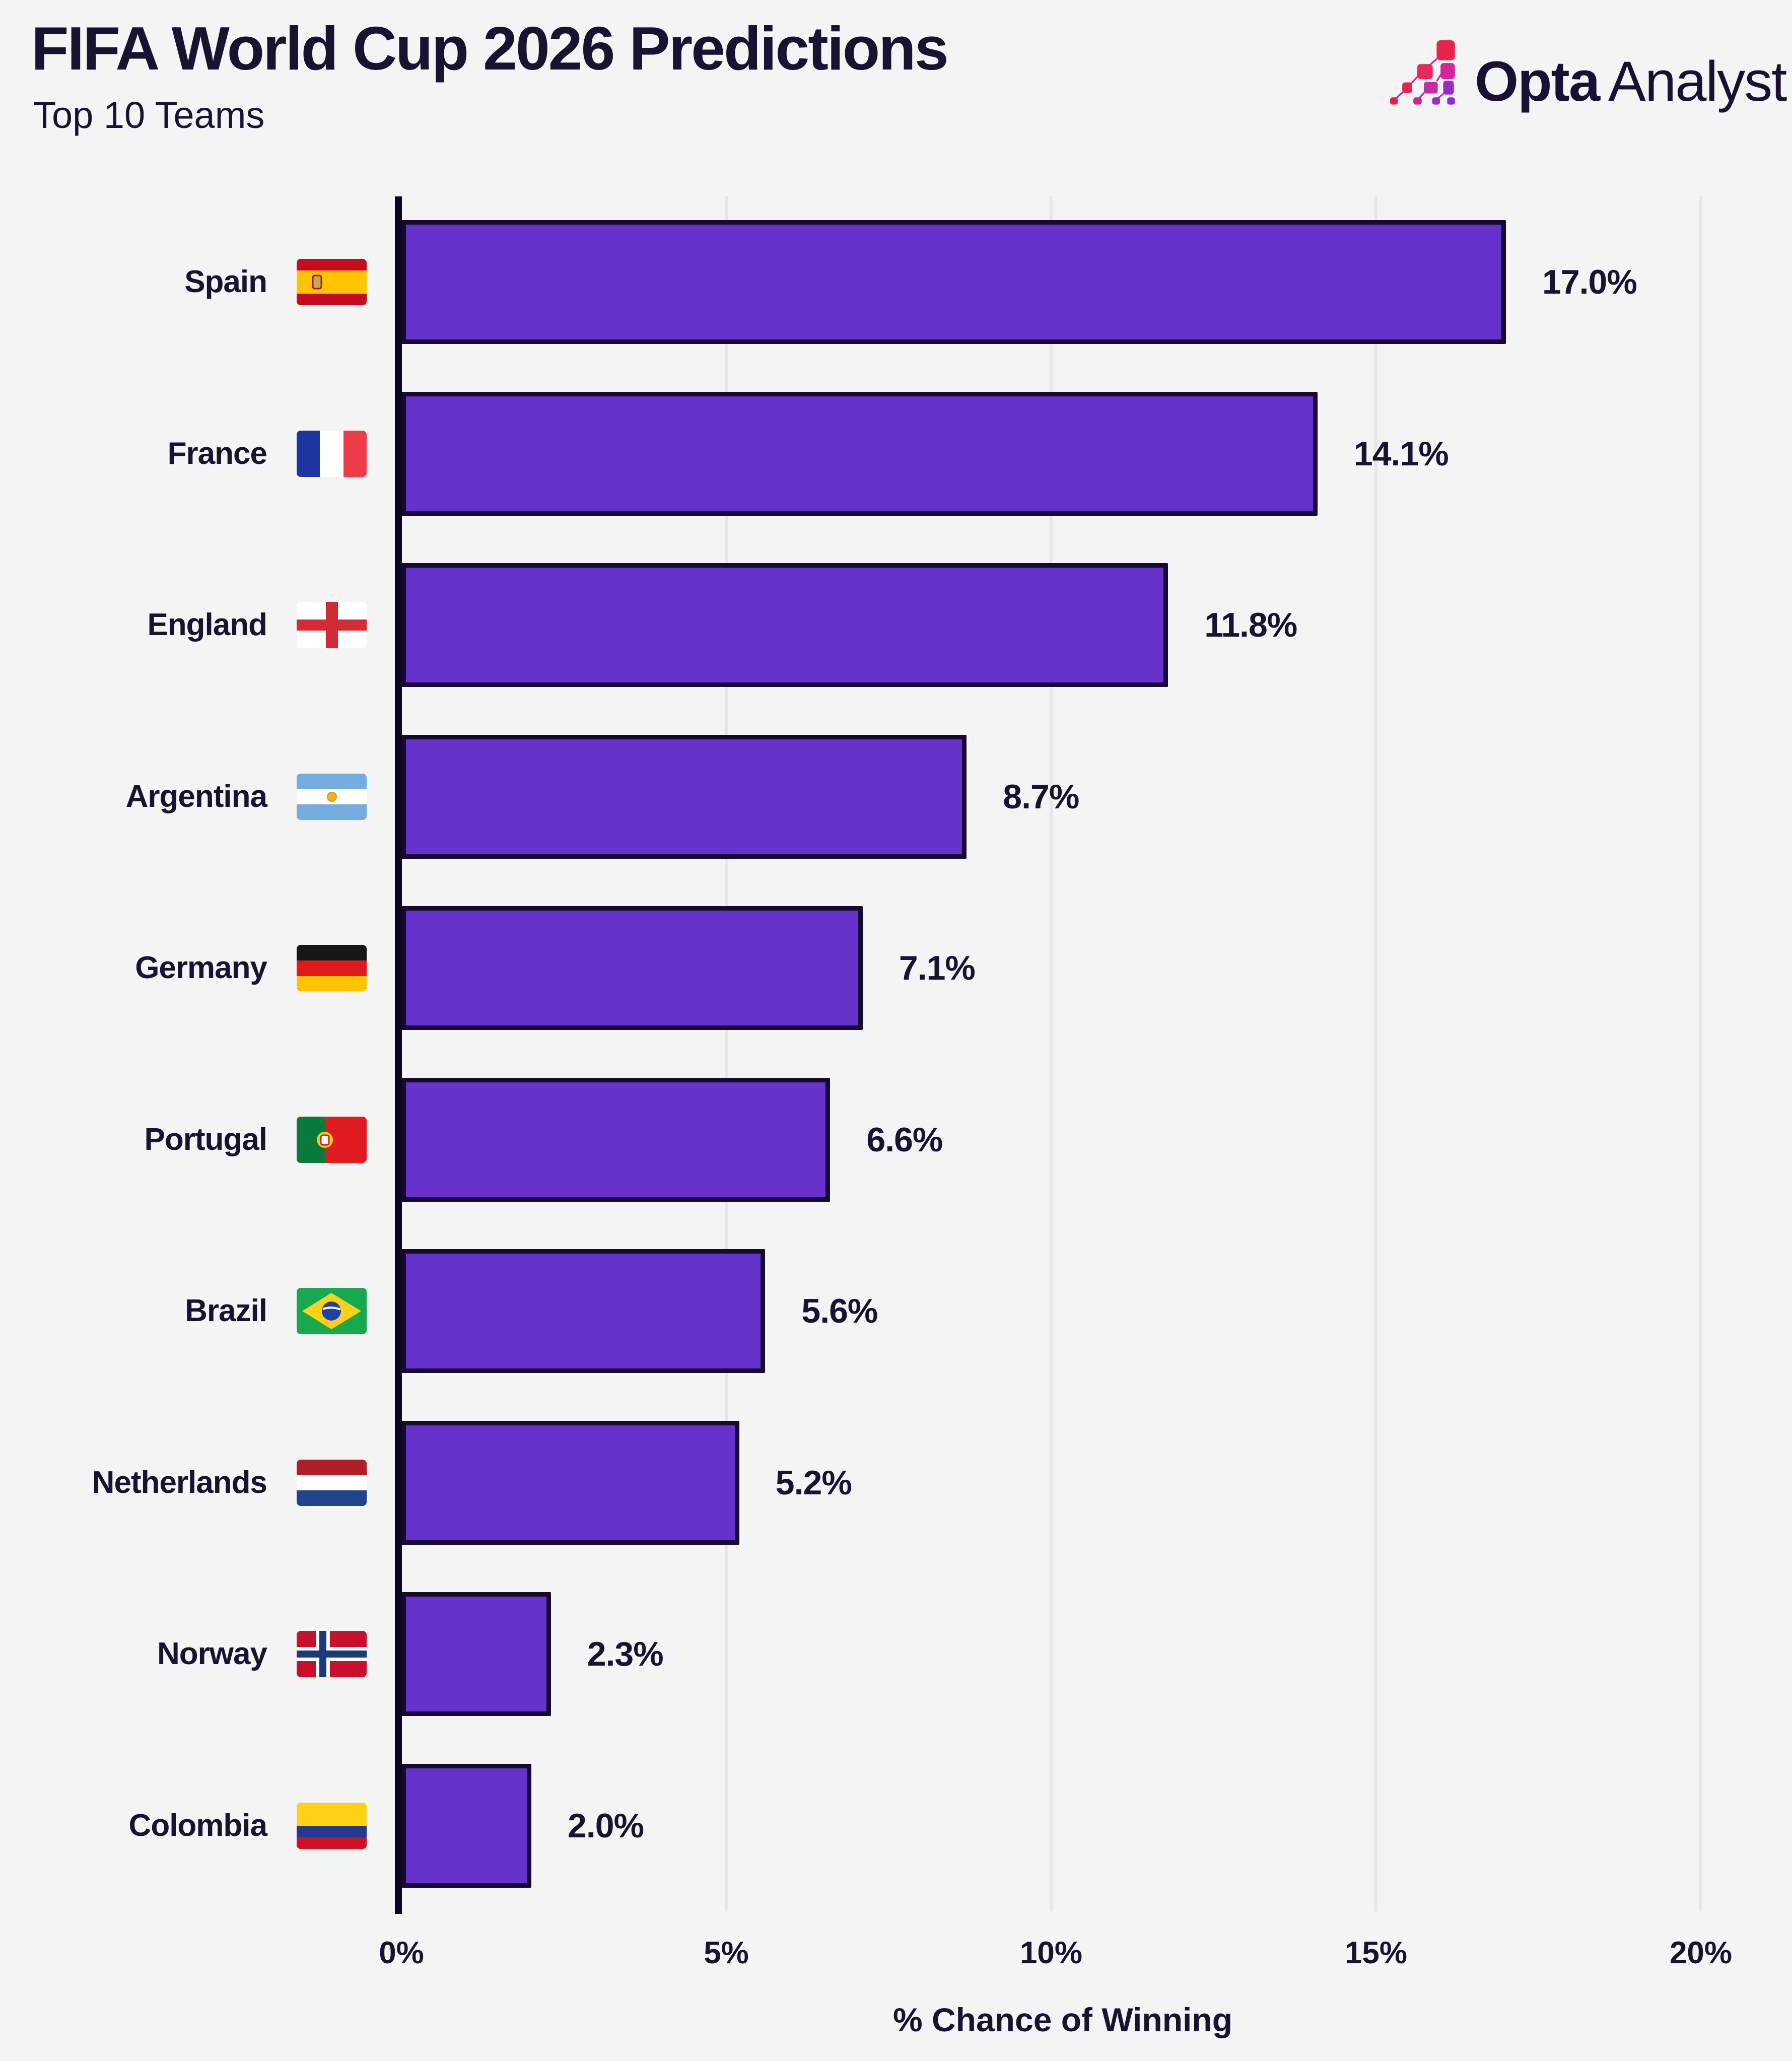 This screenshot has width=1792, height=2061. Describe the element at coordinates (1701, 1053) in the screenshot. I see `gridline-20pct` at that location.